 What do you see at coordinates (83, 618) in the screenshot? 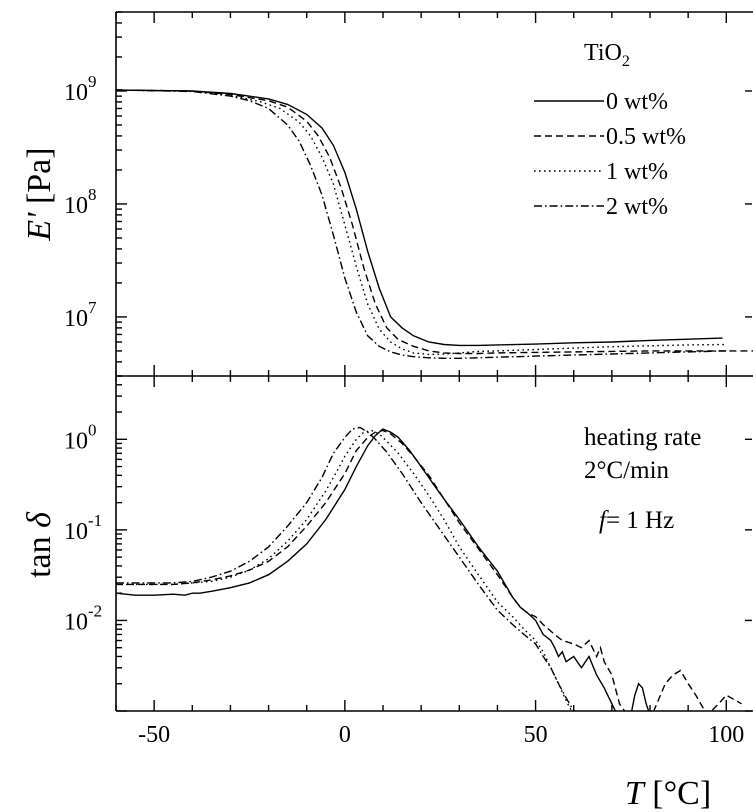
I see `bot-y-tick-label: 10⁻²` at bounding box center [83, 618].